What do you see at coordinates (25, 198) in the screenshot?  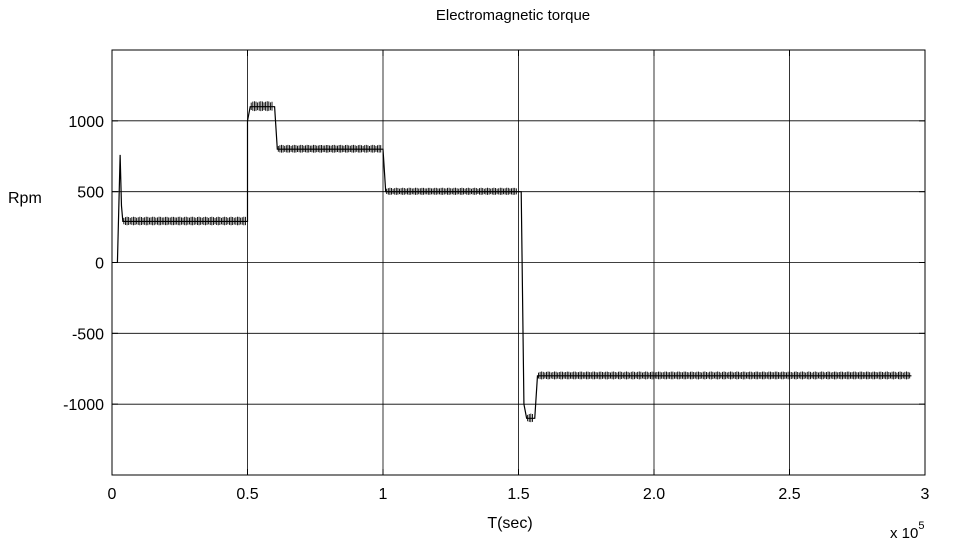 I see `y-axis-label: Rpm` at bounding box center [25, 198].